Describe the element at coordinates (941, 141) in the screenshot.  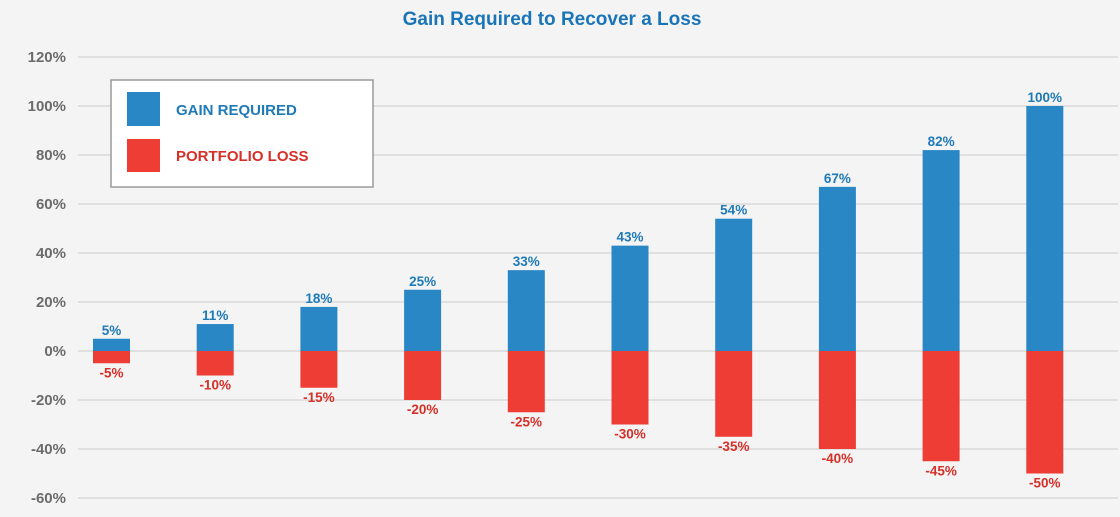
I see `data-label-gain: 82%` at that location.